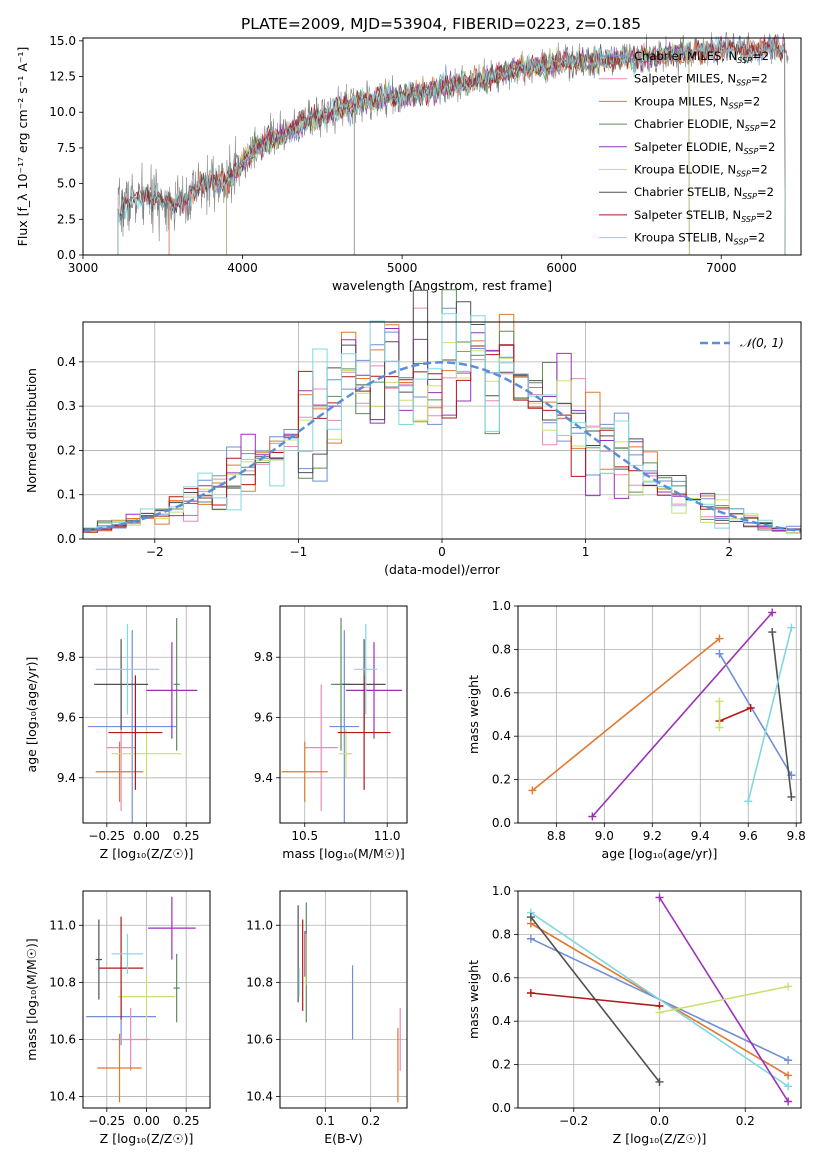 This screenshot has height=1170, width=819. What do you see at coordinates (66, 495) in the screenshot?
I see `y-tick-label: 0.1` at bounding box center [66, 495].